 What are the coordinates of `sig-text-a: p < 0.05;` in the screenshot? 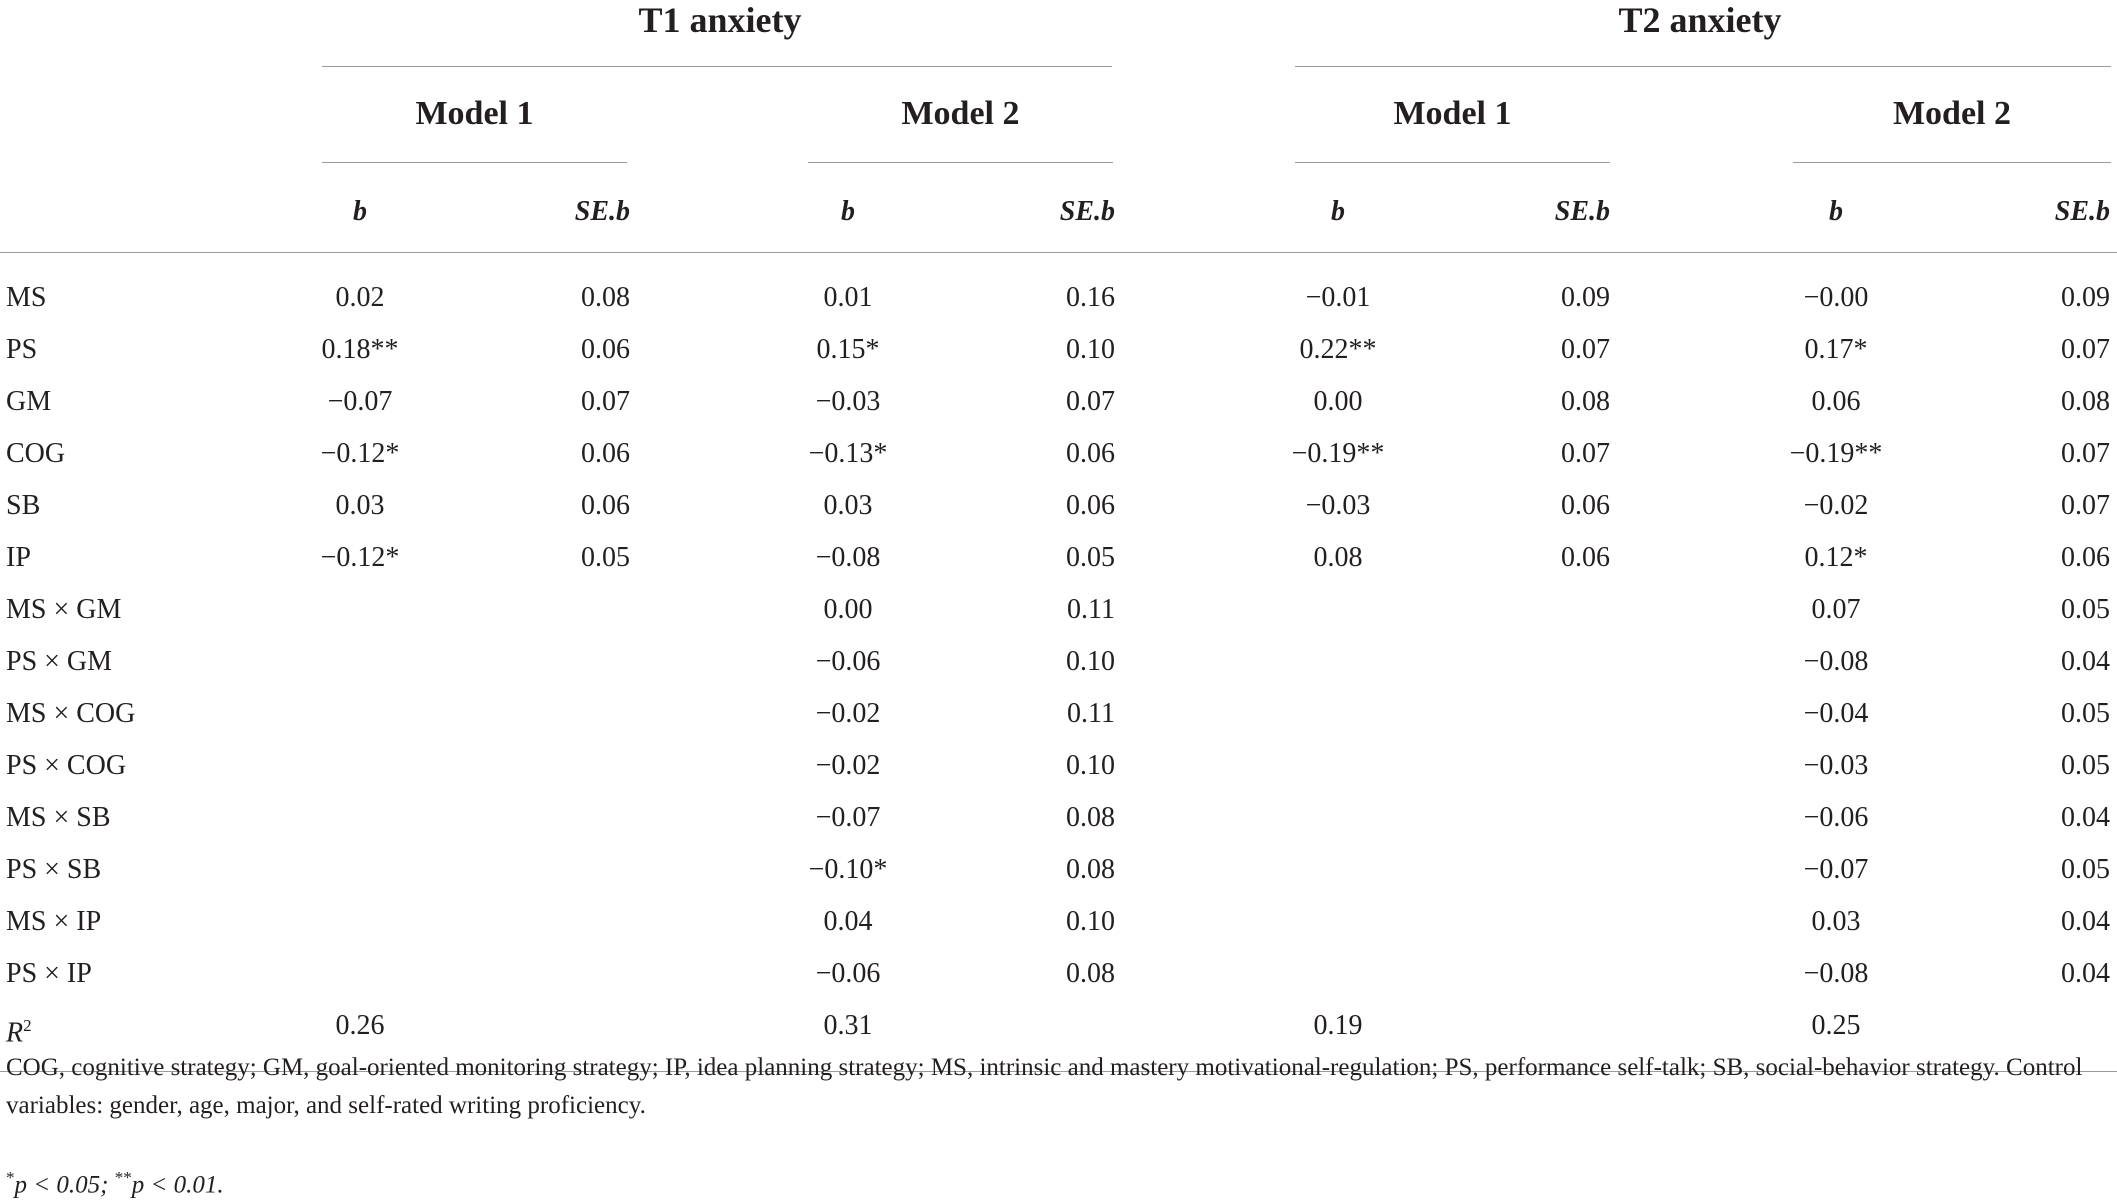 It's located at (64, 1185).